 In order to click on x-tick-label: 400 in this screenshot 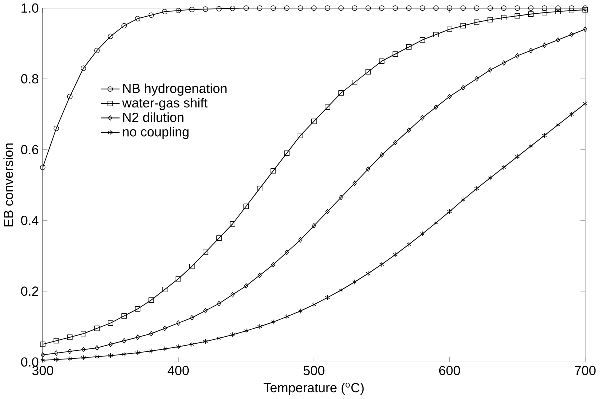, I will do `click(179, 371)`.